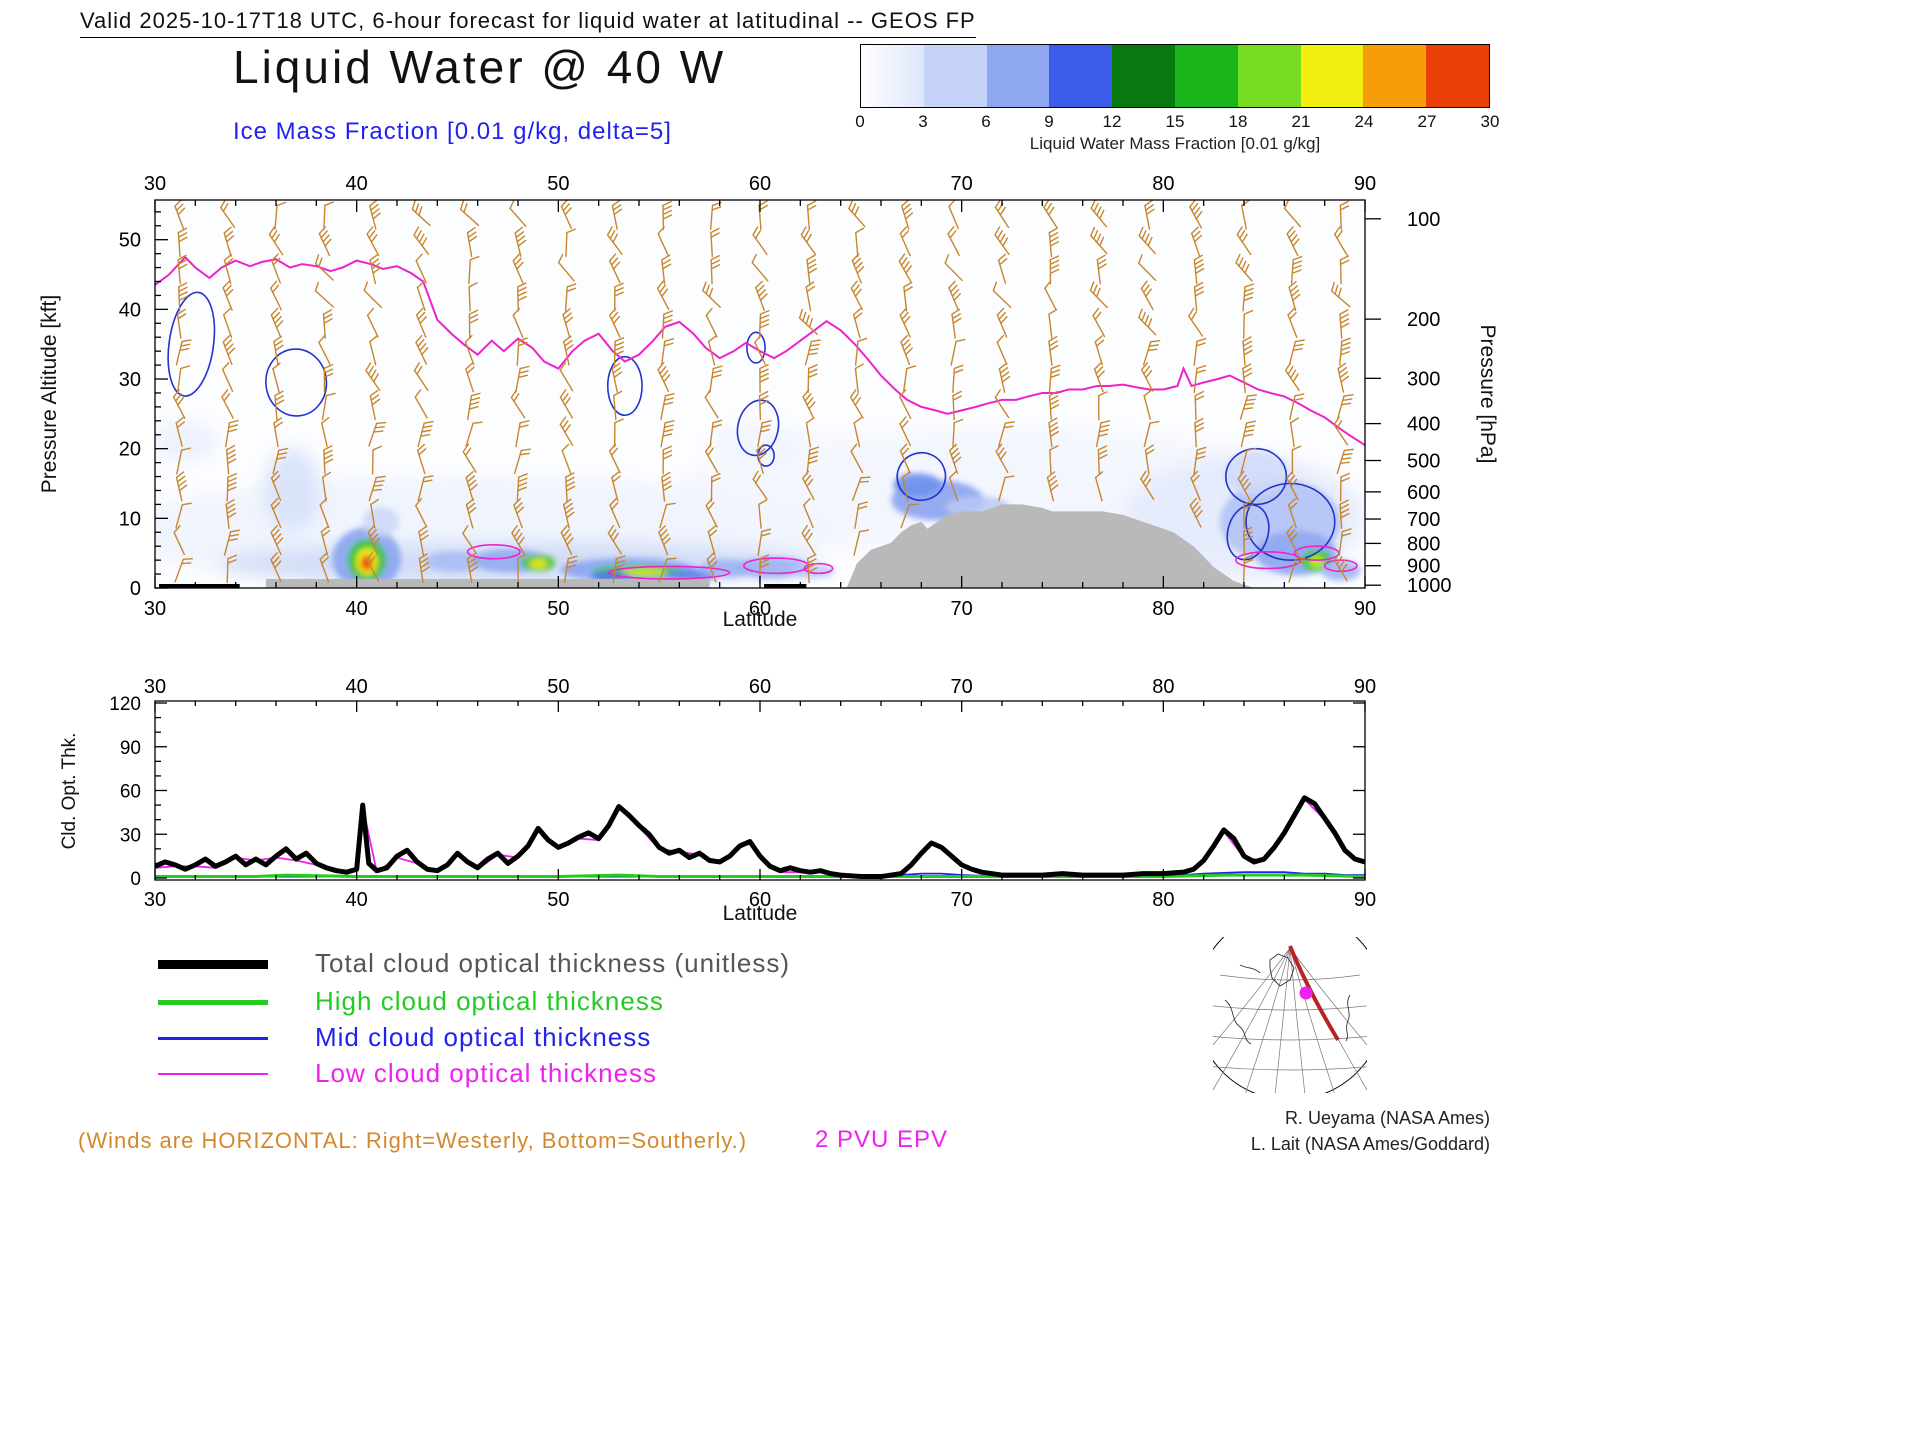  Describe the element at coordinates (1049, 121) in the screenshot. I see `colorbar-tick: 9` at that location.